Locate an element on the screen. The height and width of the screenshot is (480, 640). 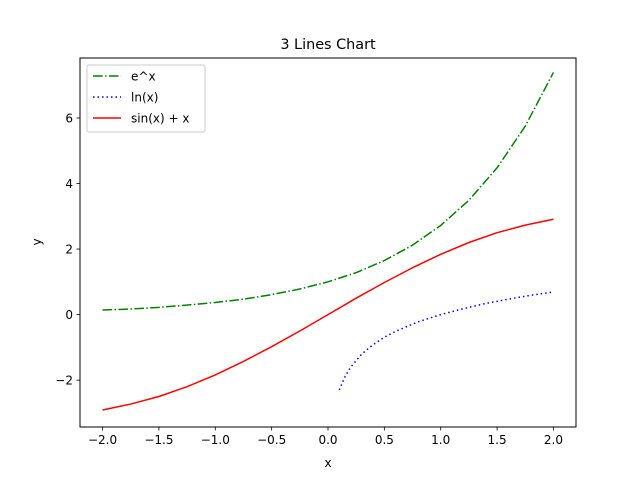
y-tick-label: 0 is located at coordinates (69, 315).